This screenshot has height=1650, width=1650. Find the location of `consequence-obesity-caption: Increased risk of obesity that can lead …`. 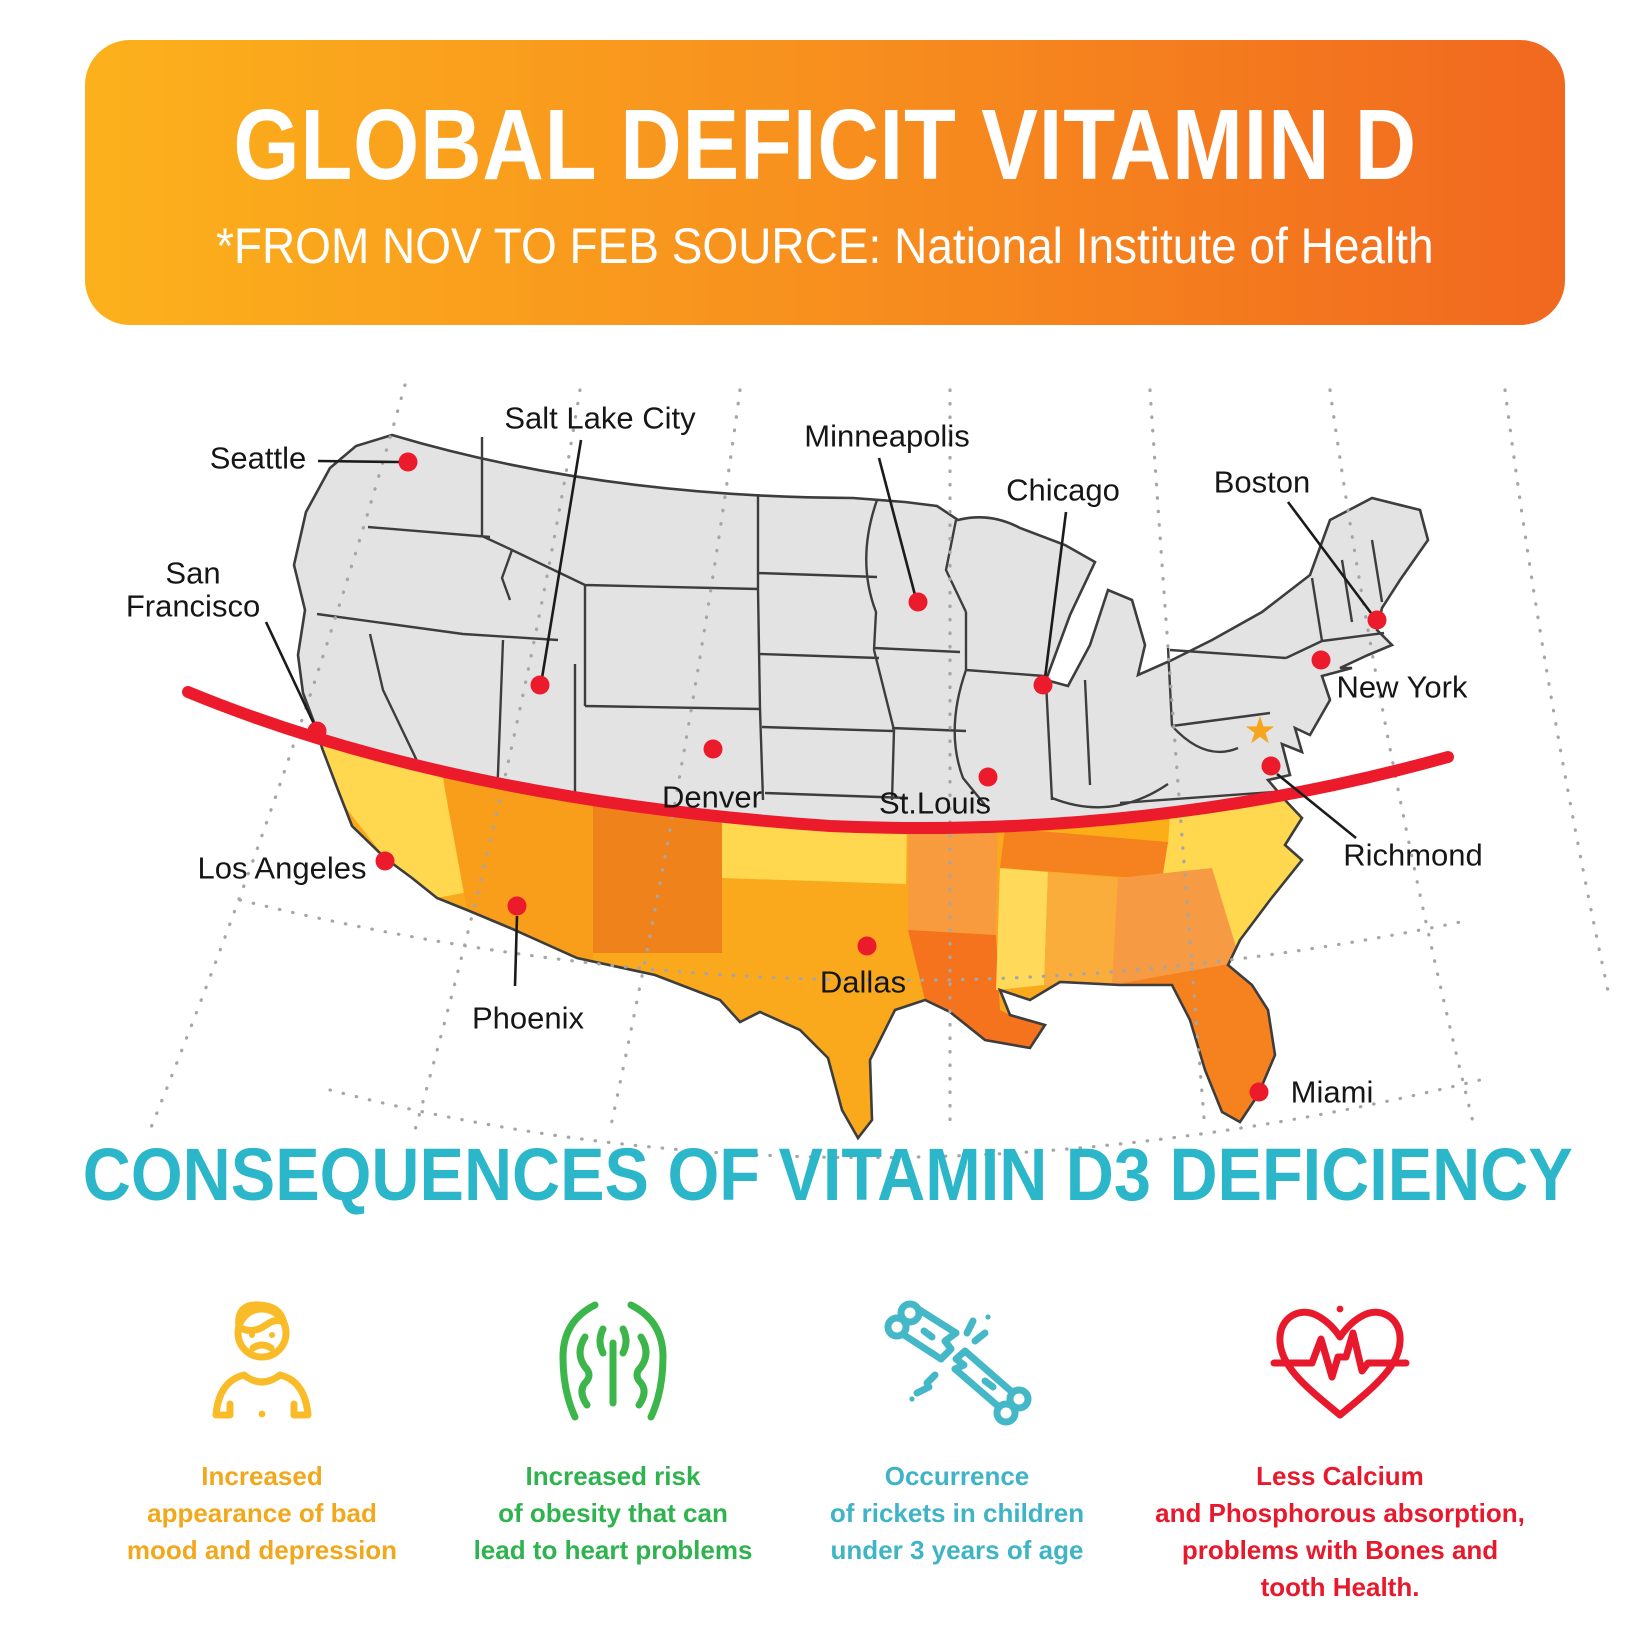

consequence-obesity-caption: Increased risk of obesity that can lead … is located at coordinates (613, 1513).